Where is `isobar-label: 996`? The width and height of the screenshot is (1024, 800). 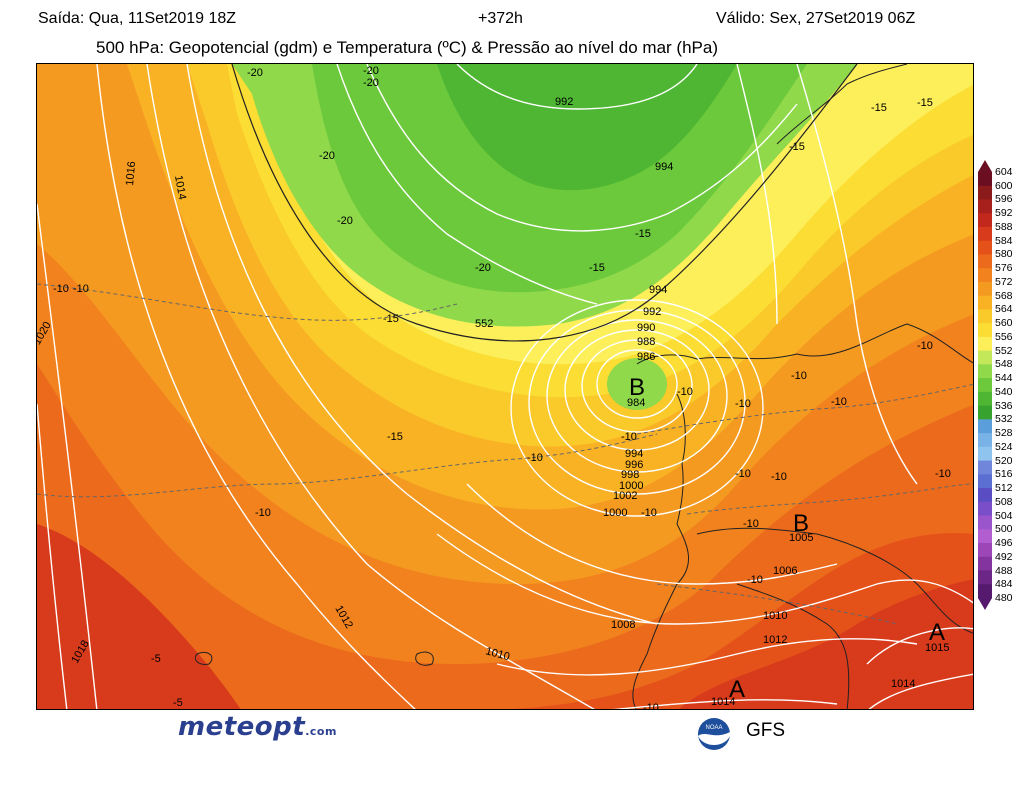 isobar-label: 996 is located at coordinates (634, 465).